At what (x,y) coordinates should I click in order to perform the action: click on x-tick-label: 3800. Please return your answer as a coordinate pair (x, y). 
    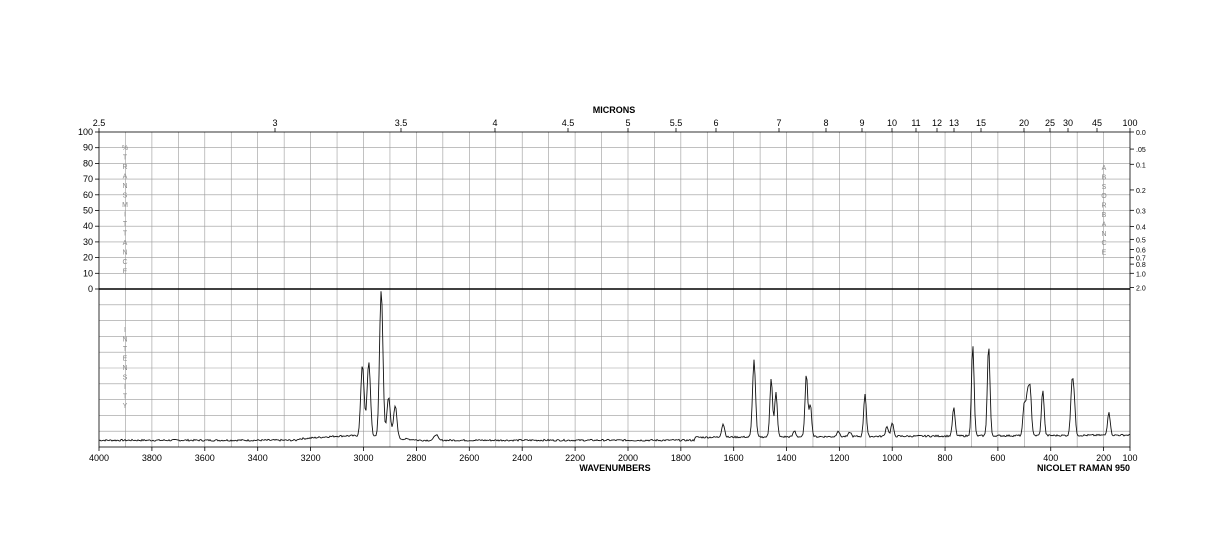
    Looking at the image, I should click on (152, 458).